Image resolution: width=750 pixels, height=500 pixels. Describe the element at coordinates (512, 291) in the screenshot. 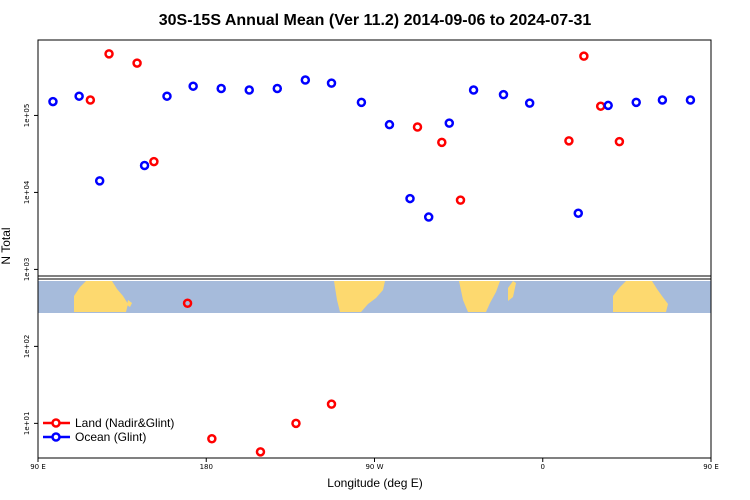

I see `land-madagascar` at that location.